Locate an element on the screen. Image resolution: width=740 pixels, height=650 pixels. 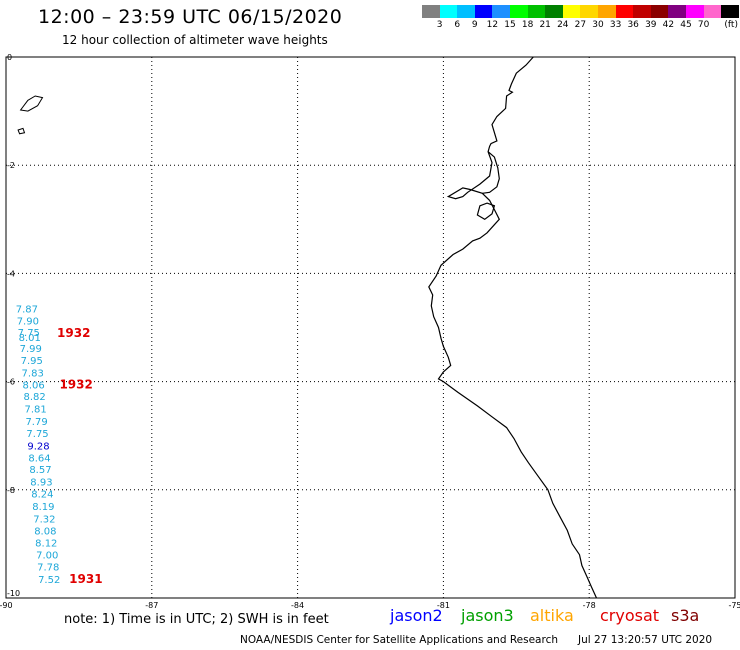
scale-label: 18 is located at coordinates (527, 25).